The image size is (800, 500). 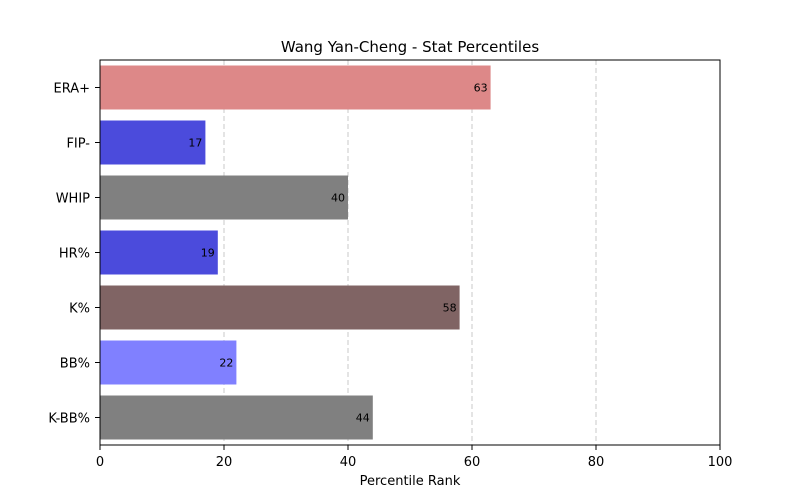 What do you see at coordinates (450, 308) in the screenshot?
I see `bar-value-label: 58` at bounding box center [450, 308].